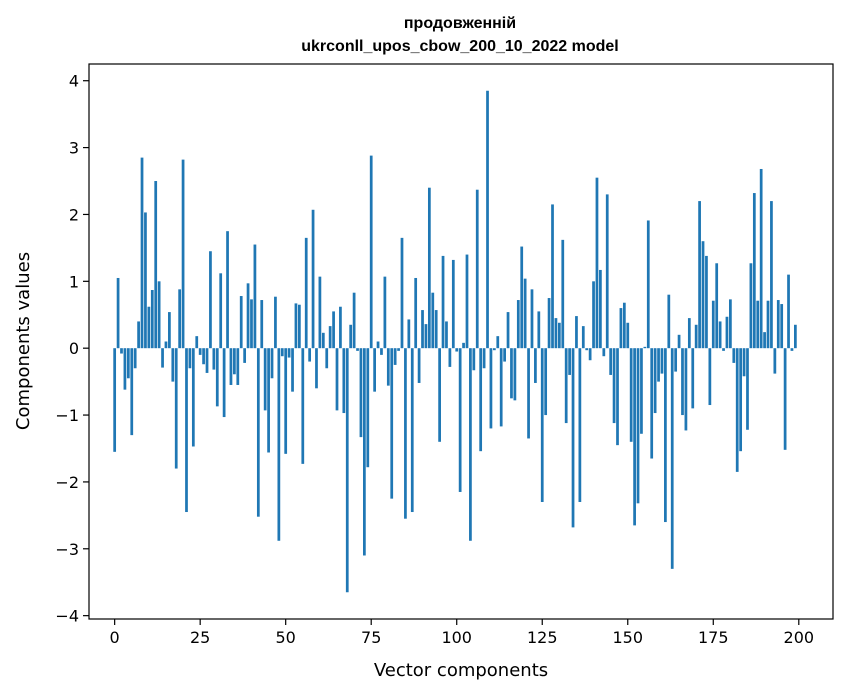 This screenshot has width=847, height=696. Describe the element at coordinates (627, 637) in the screenshot. I see `x-tick-label: 150` at that location.